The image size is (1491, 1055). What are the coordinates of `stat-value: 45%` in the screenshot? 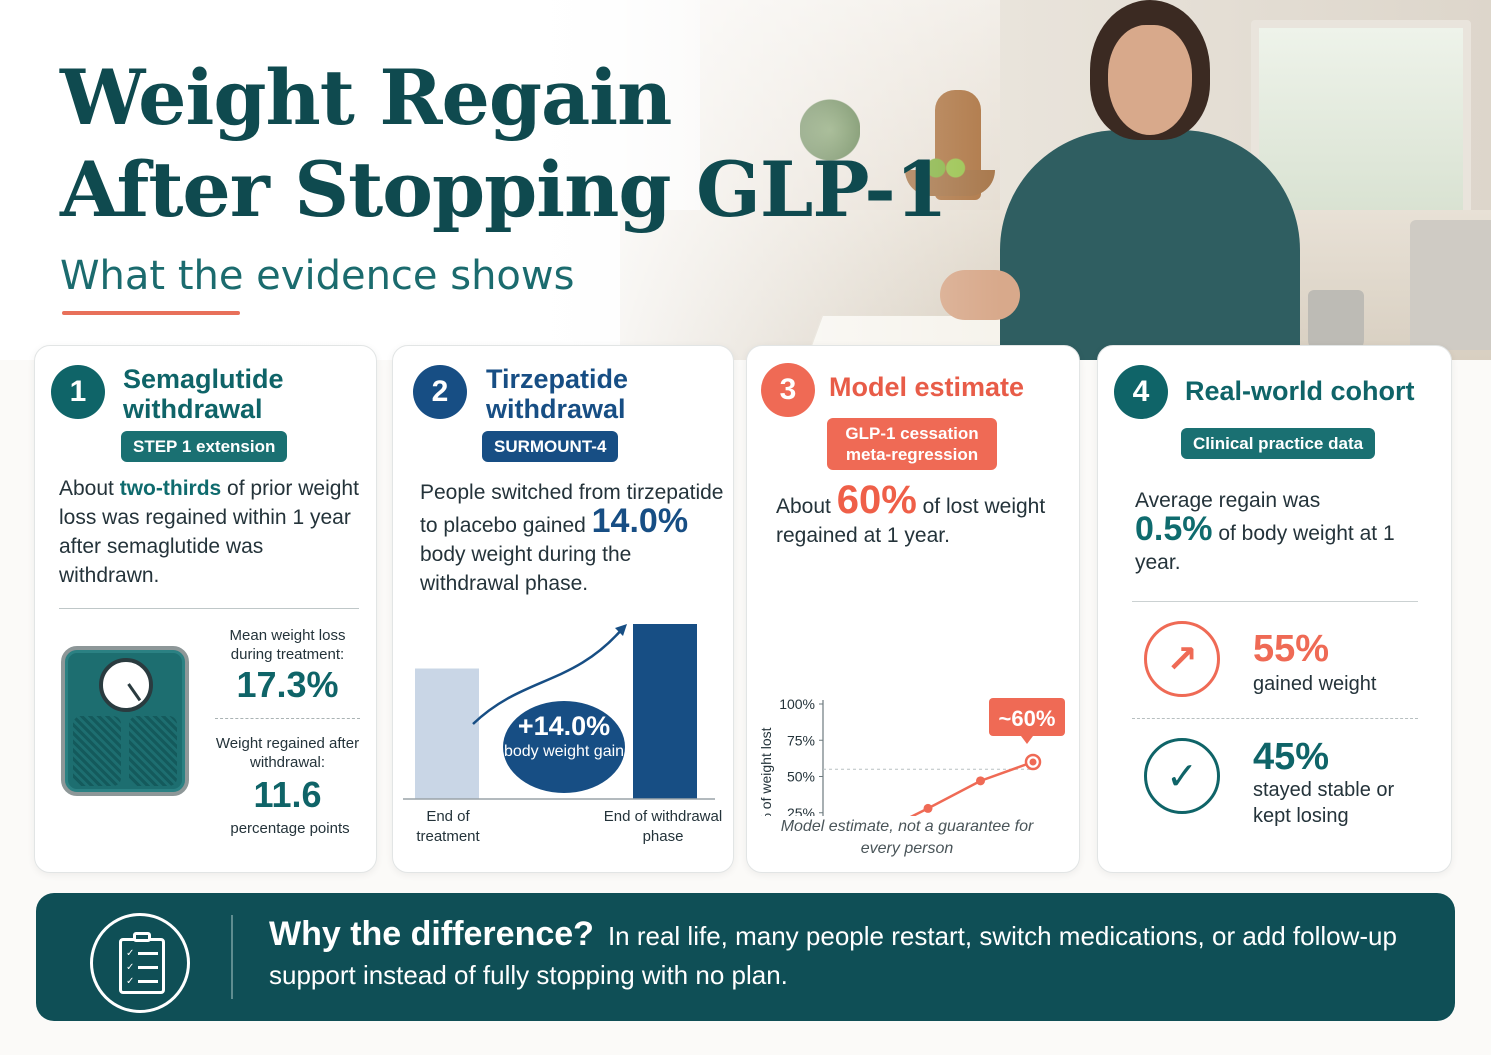 It's located at (1291, 757).